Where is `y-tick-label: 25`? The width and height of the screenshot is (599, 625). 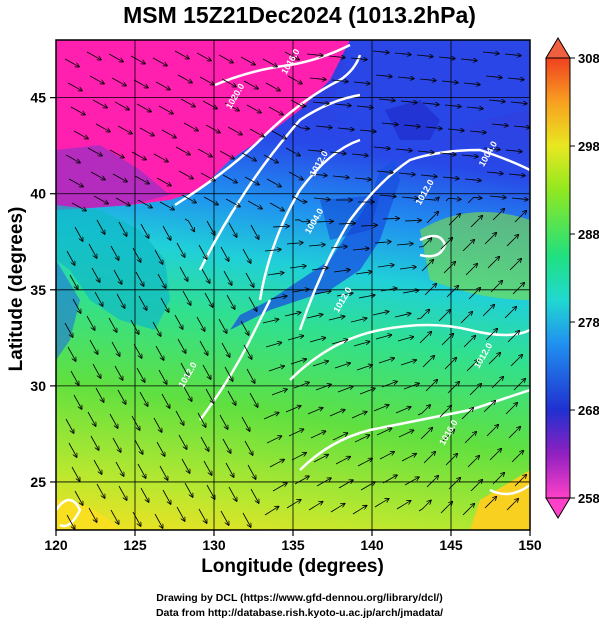
y-tick-label: 25 is located at coordinates (38, 482).